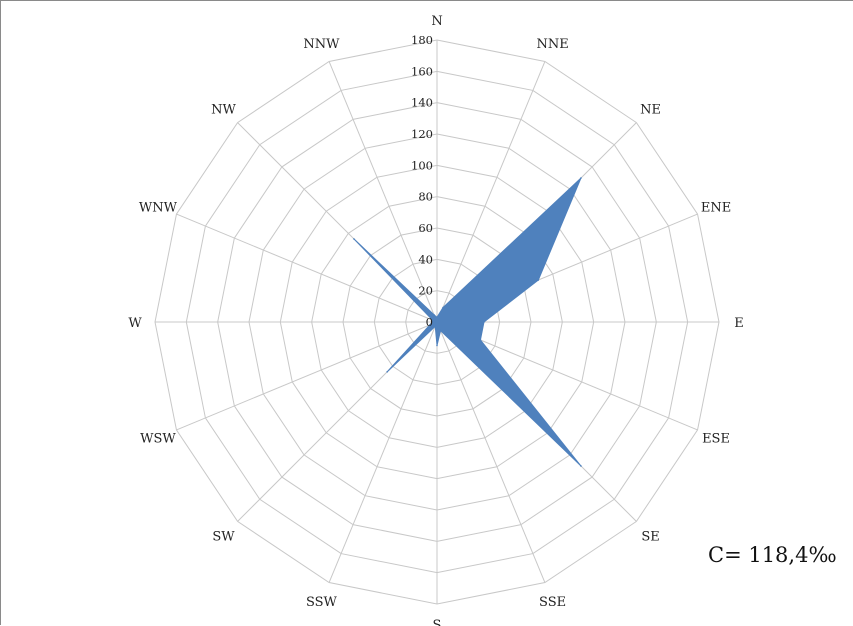 The image size is (853, 626). What do you see at coordinates (440, 330) in the screenshot?
I see `data-point-sse` at bounding box center [440, 330].